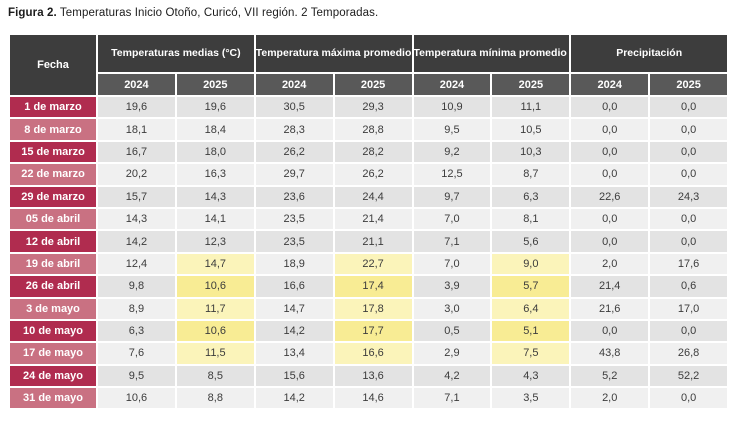 Image resolution: width=734 pixels, height=429 pixels. What do you see at coordinates (373, 308) in the screenshot?
I see `value-cell: 17,8` at bounding box center [373, 308].